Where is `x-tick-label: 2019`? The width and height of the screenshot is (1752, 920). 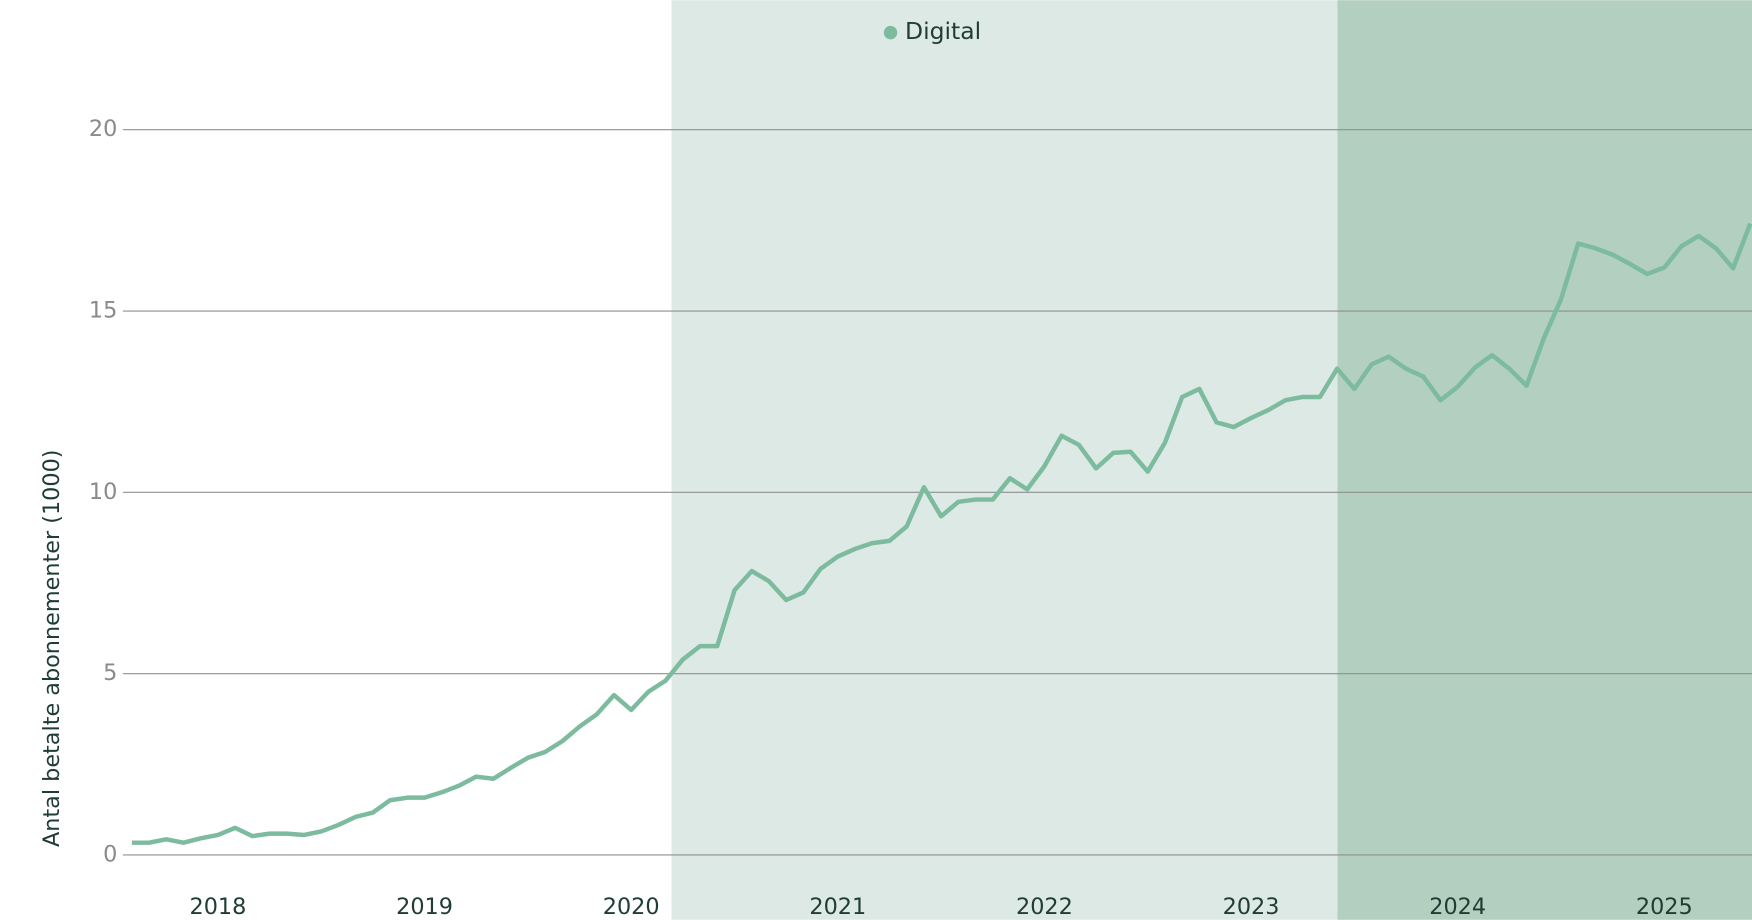 x-tick-label: 2019 is located at coordinates (424, 907).